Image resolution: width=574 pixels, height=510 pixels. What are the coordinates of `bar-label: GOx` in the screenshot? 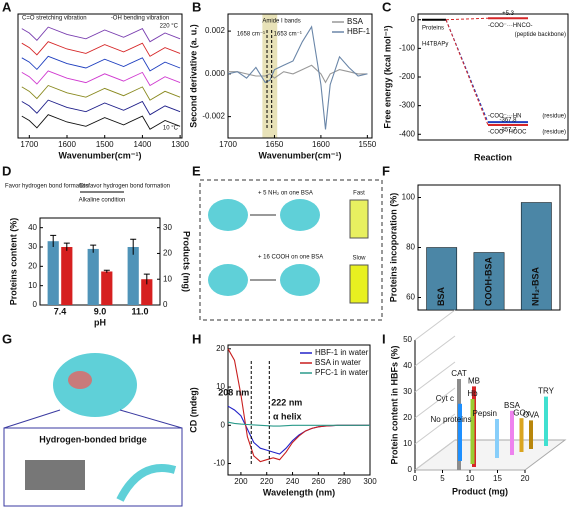 It's located at (521, 412).